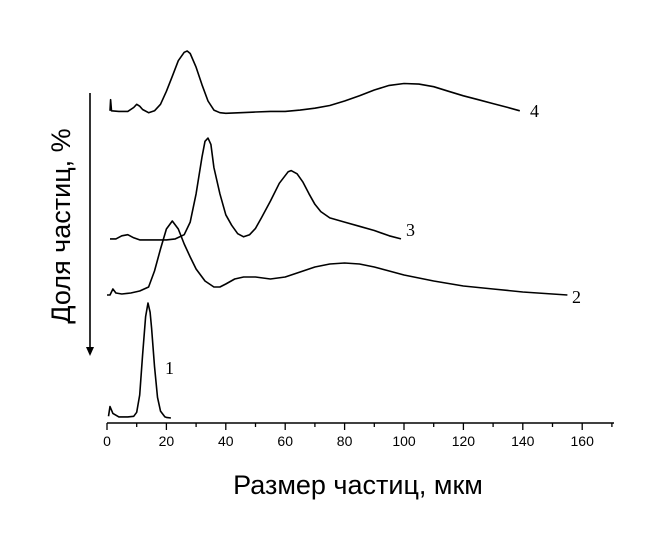 This screenshot has height=537, width=651. Describe the element at coordinates (345, 441) in the screenshot. I see `x-tick-label: 80` at that location.